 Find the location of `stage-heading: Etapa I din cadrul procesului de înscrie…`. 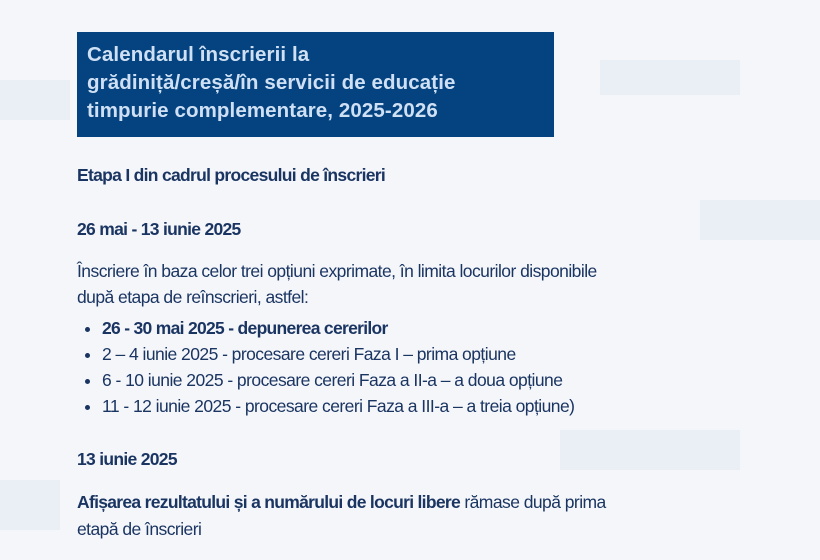

stage-heading: Etapa I din cadrul procesului de înscrie… is located at coordinates (231, 175).